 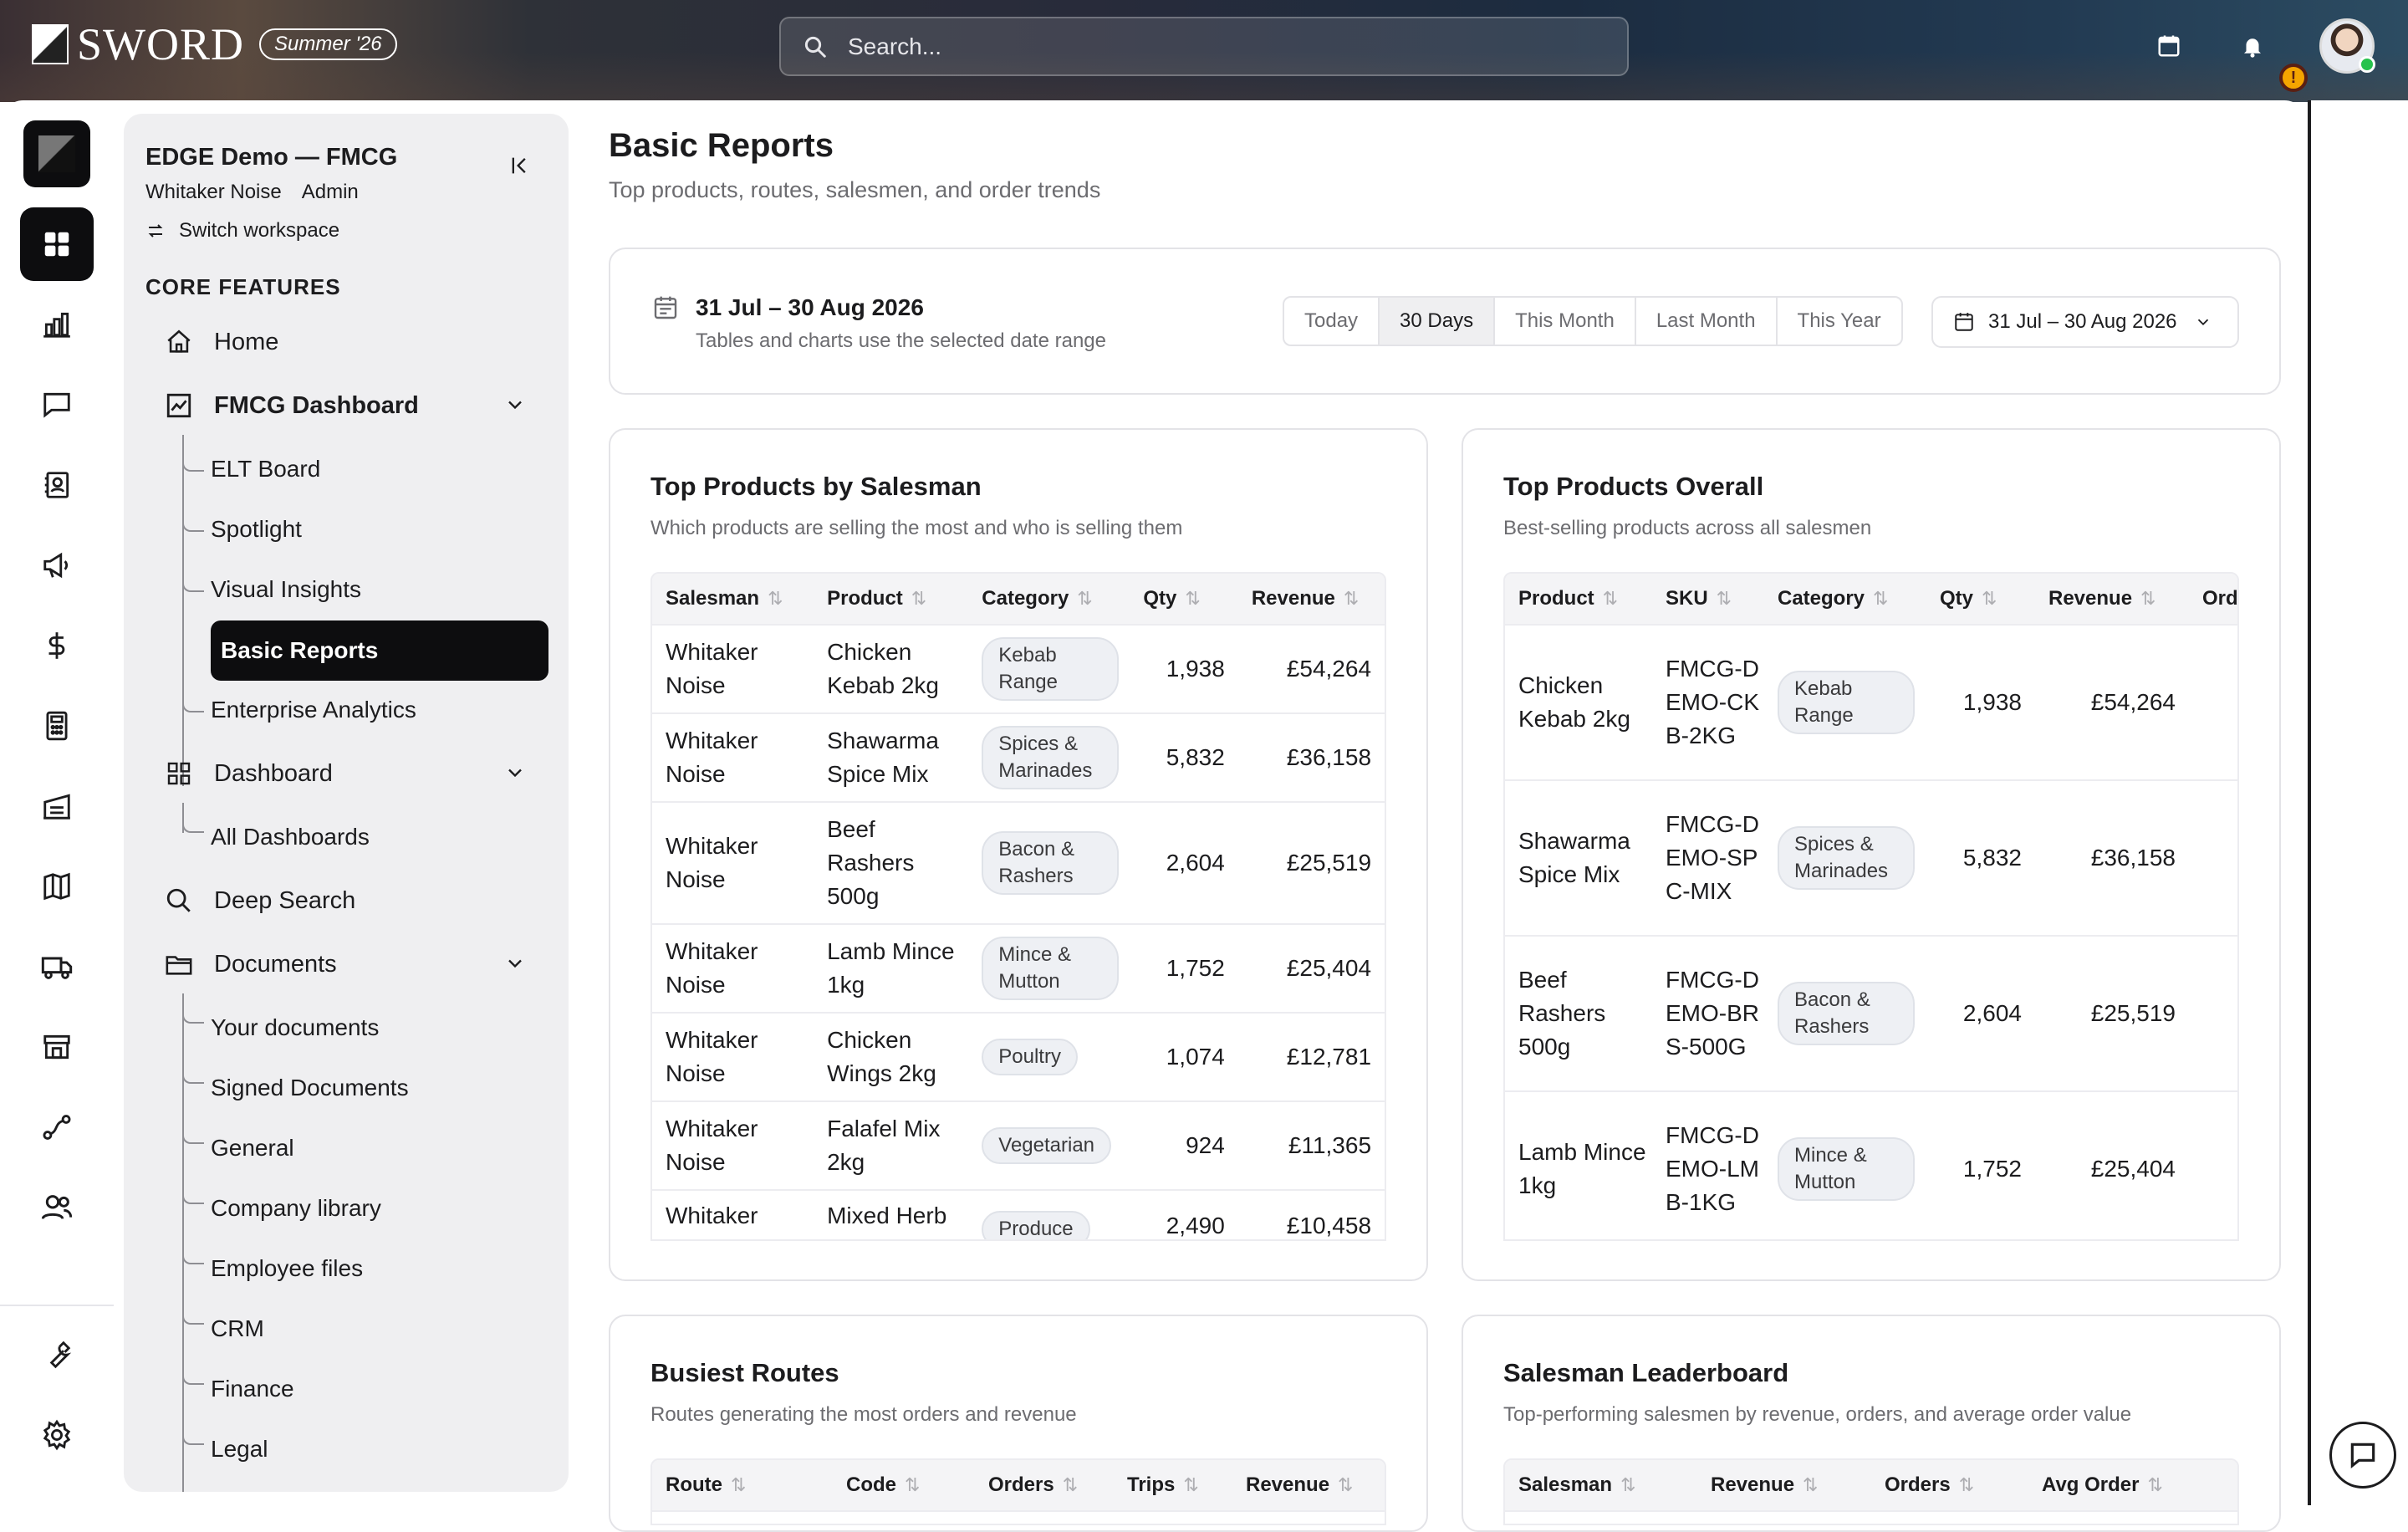 What do you see at coordinates (57, 1207) in the screenshot?
I see `rail-team` at bounding box center [57, 1207].